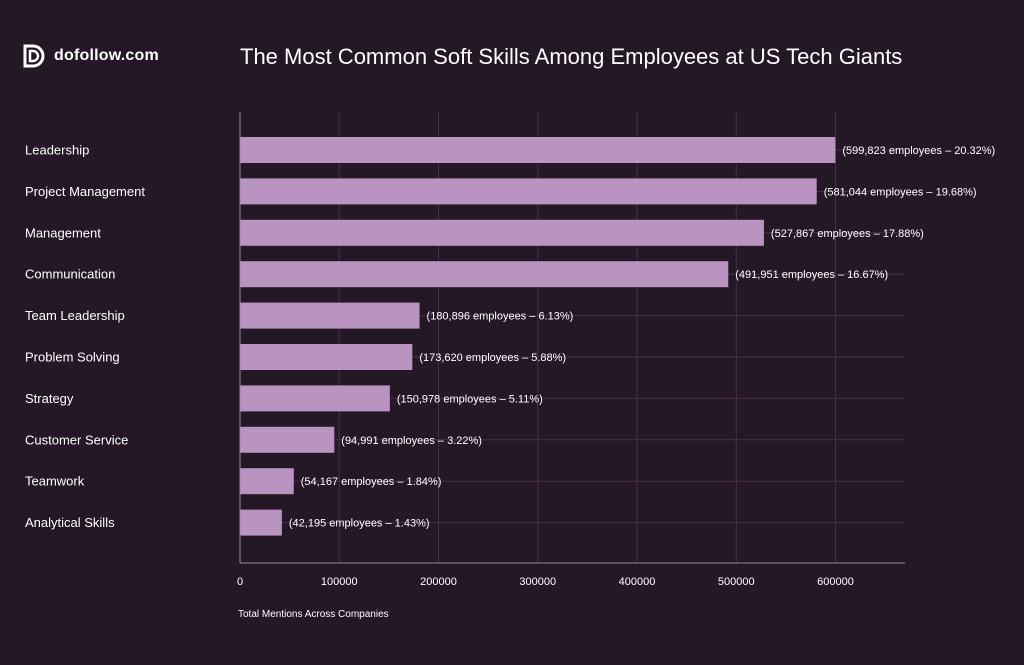 The width and height of the screenshot is (1024, 665). What do you see at coordinates (34, 56) in the screenshot?
I see `dofollow-logo-icon` at bounding box center [34, 56].